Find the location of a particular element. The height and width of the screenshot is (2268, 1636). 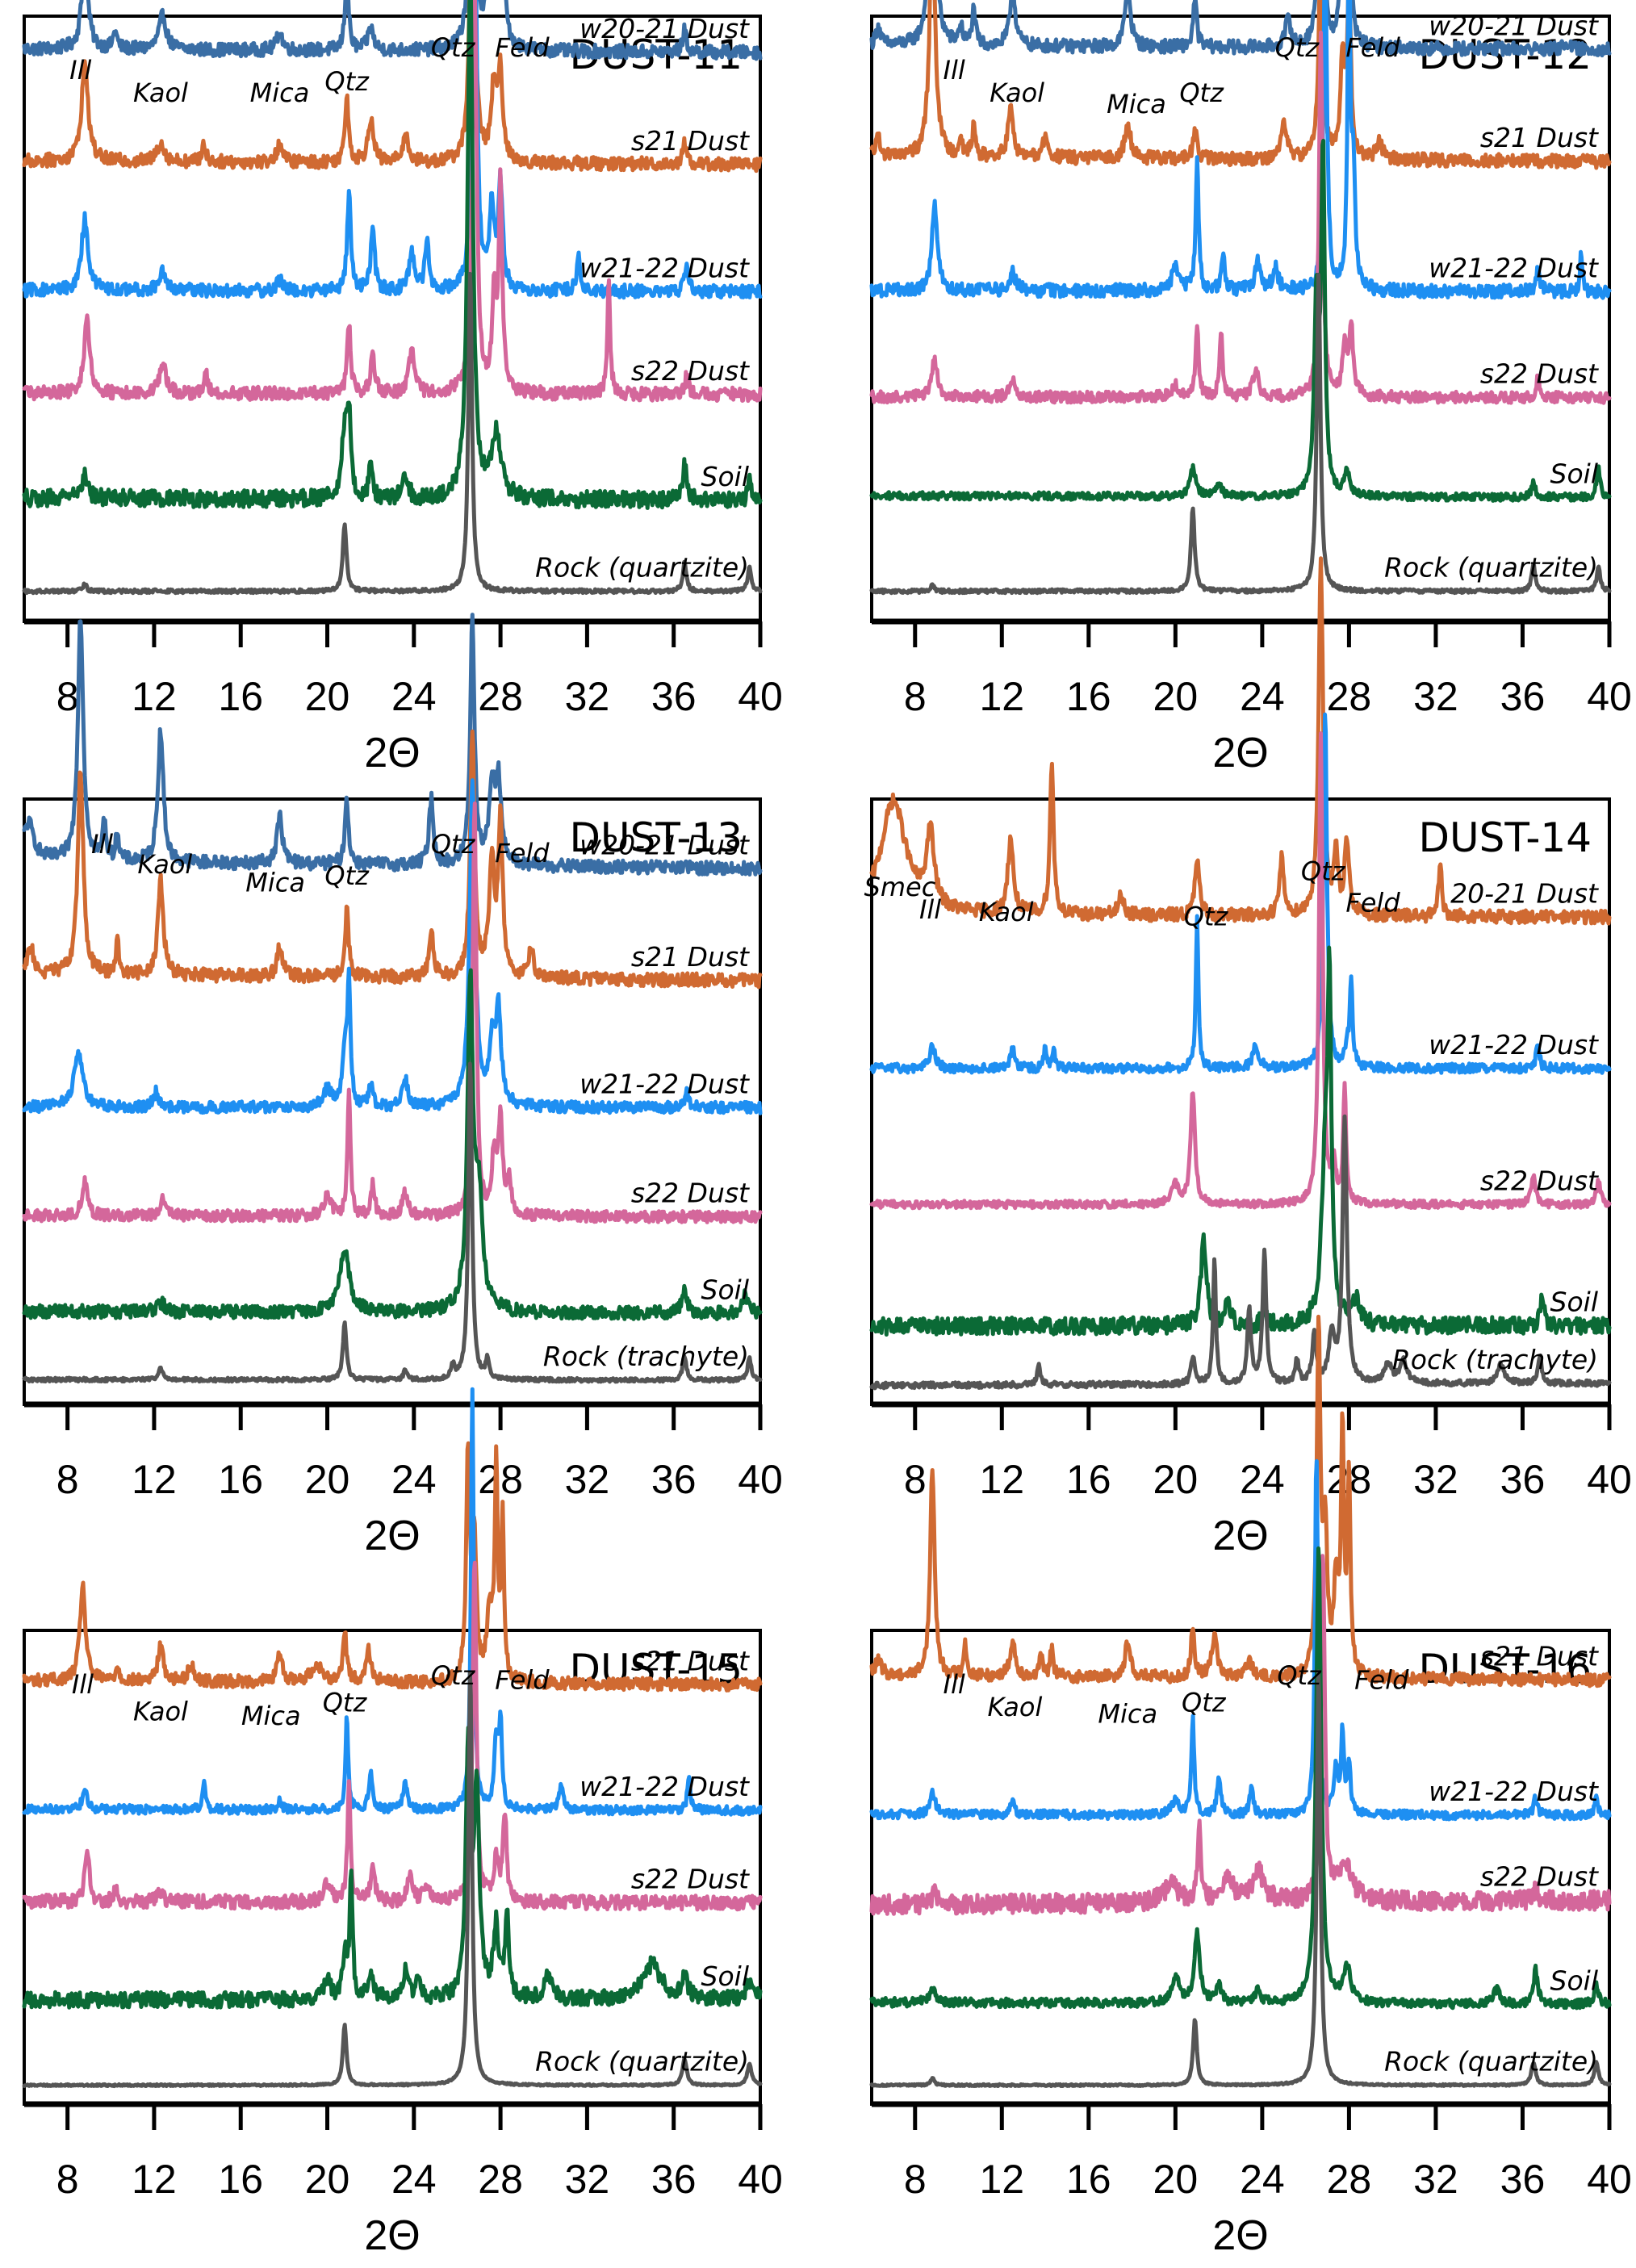

plot-frame is located at coordinates (1241, 319).